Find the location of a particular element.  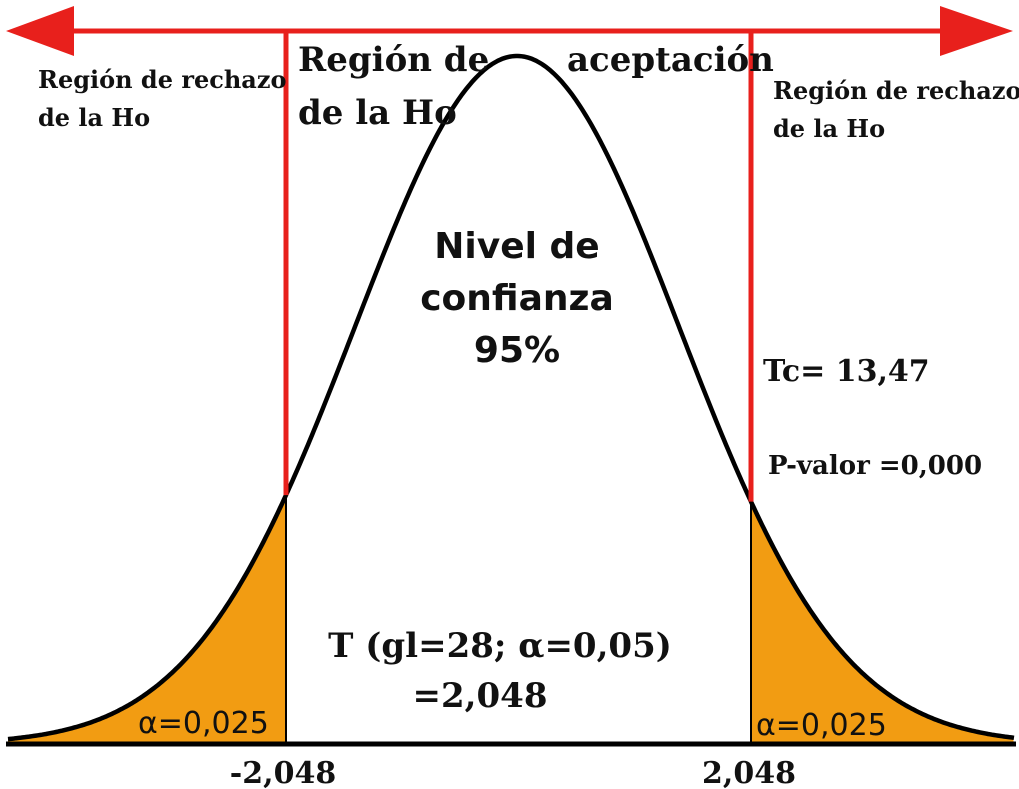

p-value: P-valor =0,000 is located at coordinates (875, 466).